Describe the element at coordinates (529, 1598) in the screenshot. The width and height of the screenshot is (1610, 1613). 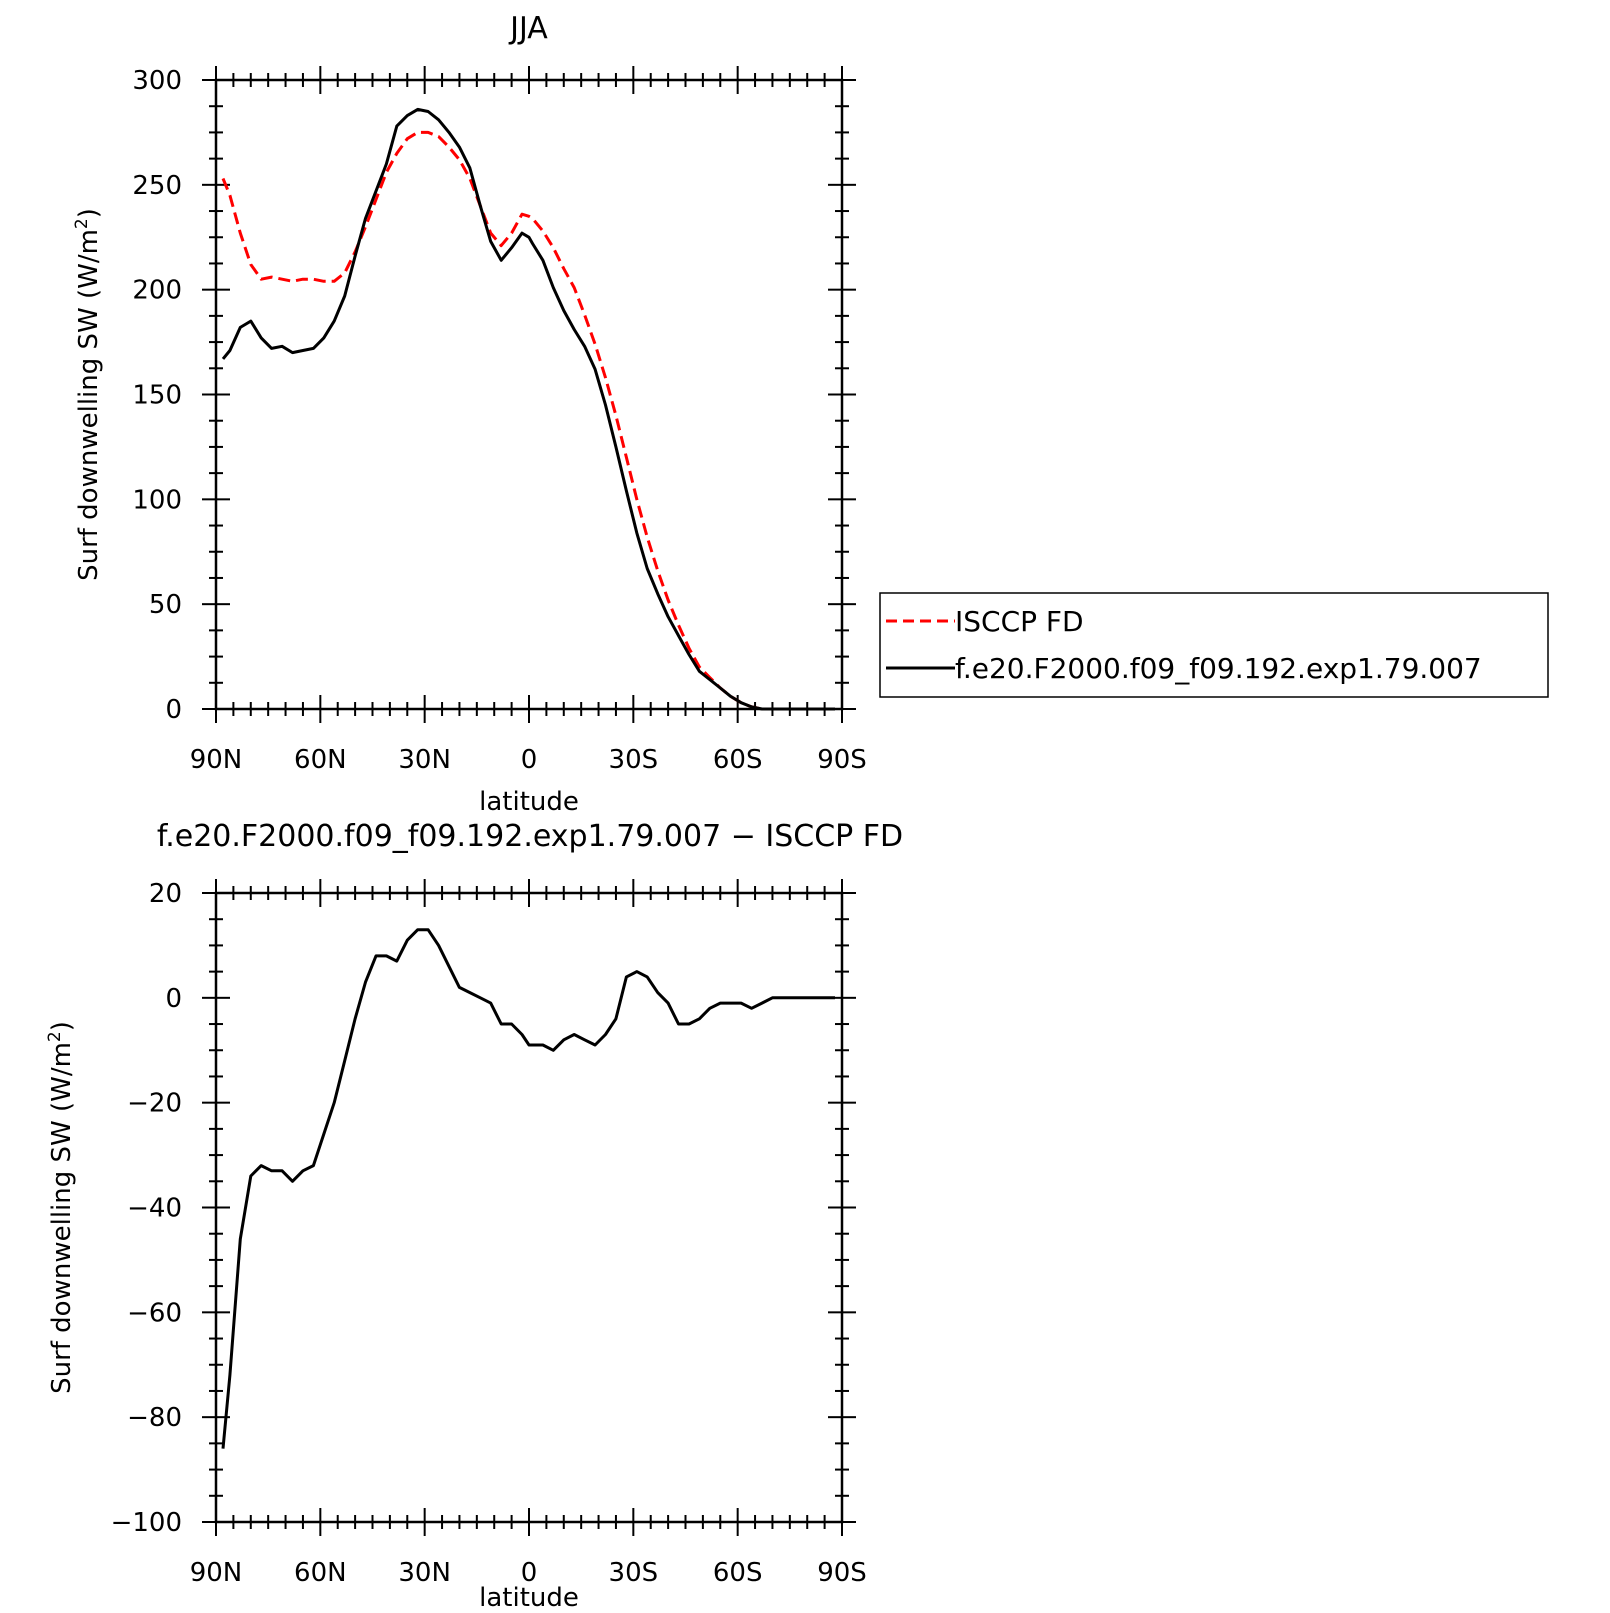
I see `bottom-x-axis-label: latitude` at that location.